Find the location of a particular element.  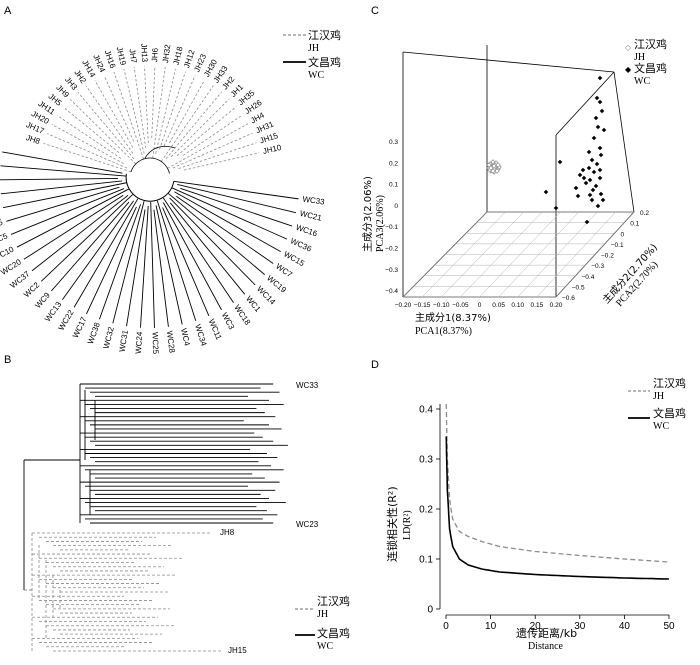

pca-z-tick: 0.1 is located at coordinates (393, 185).